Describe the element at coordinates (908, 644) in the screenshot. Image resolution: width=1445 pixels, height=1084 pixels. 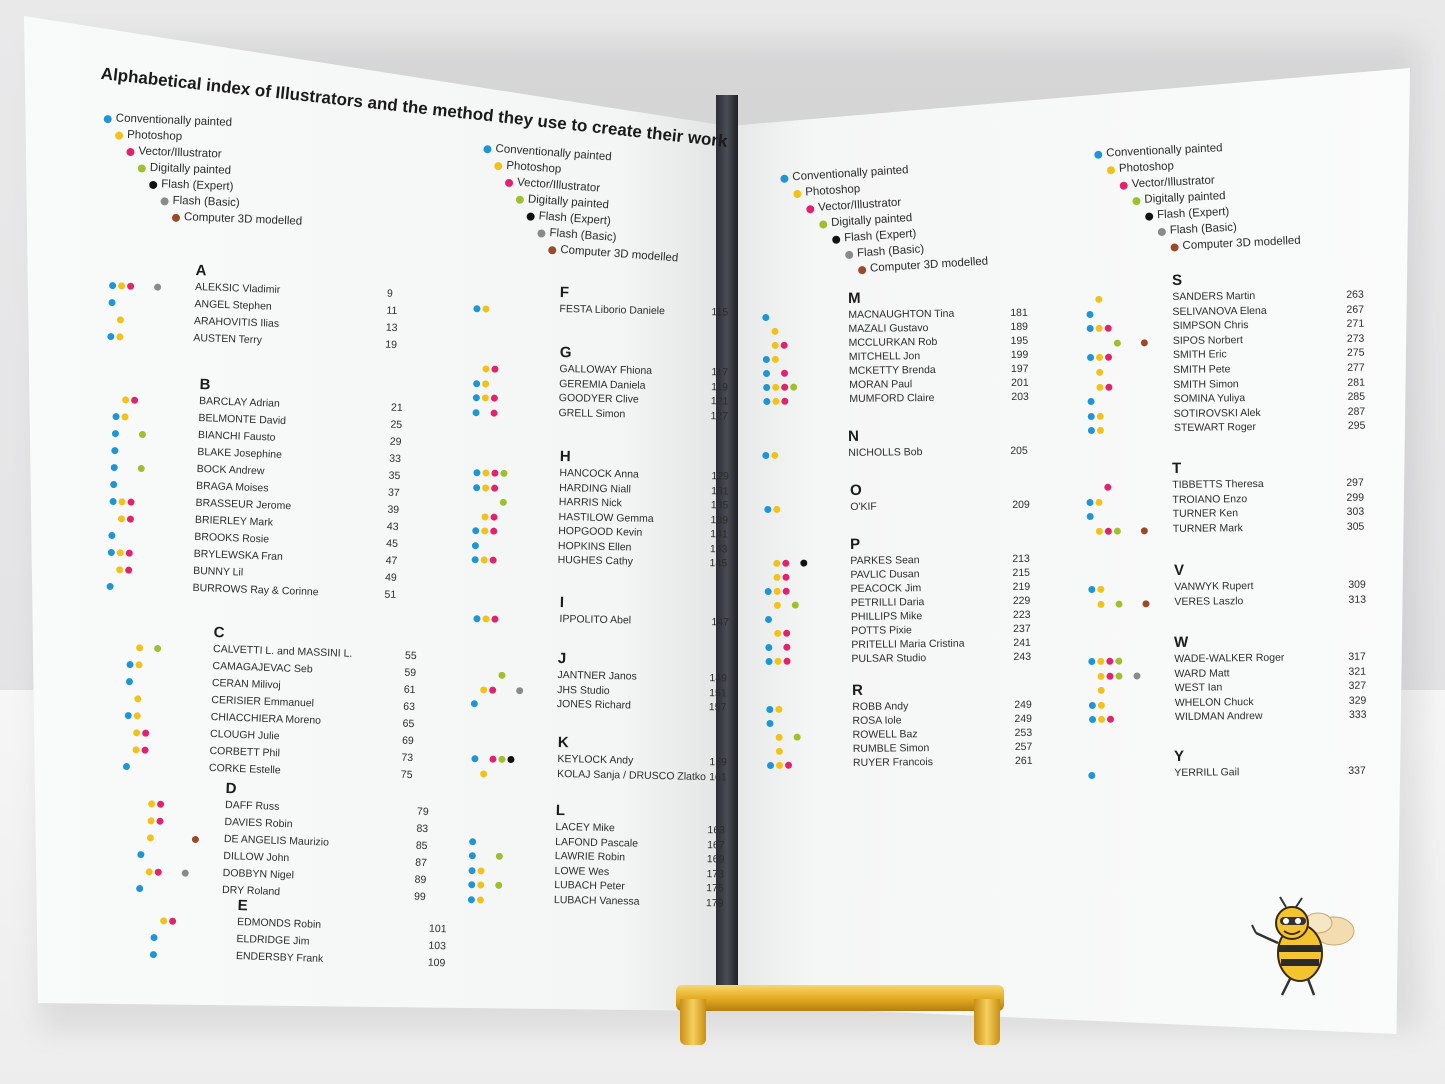
I see `illustrator-name: PRITELLI Maria Cristina` at that location.